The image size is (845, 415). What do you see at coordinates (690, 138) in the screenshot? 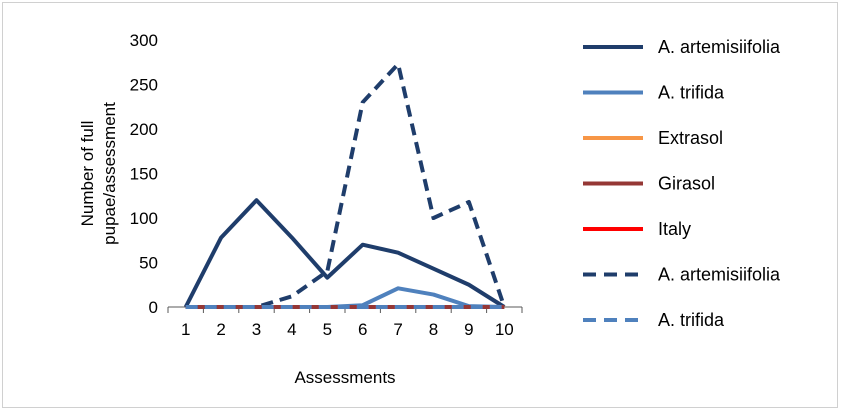
I see `legend-label: Extrasol` at bounding box center [690, 138].